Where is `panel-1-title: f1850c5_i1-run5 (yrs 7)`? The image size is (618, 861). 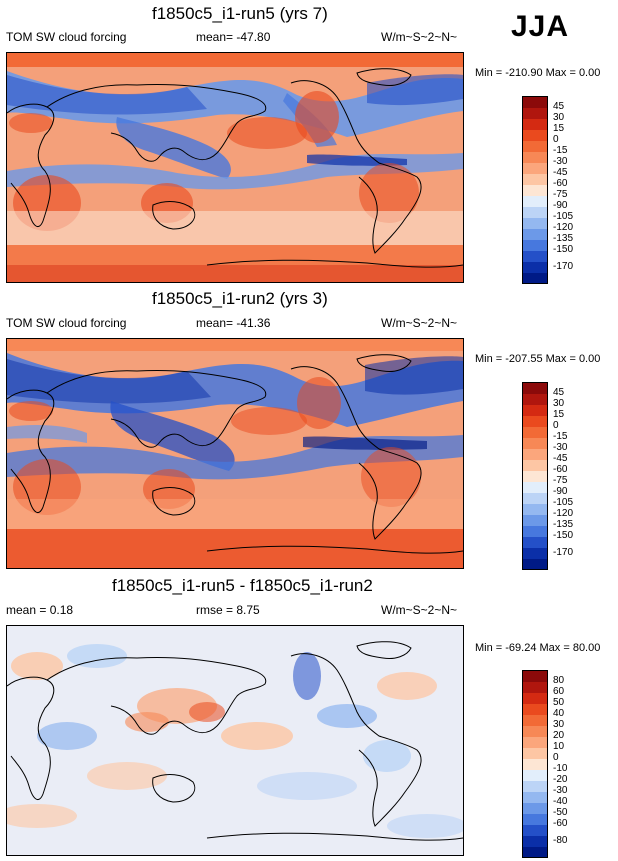
panel-1-title: f1850c5_i1-run5 (yrs 7) is located at coordinates (240, 13).